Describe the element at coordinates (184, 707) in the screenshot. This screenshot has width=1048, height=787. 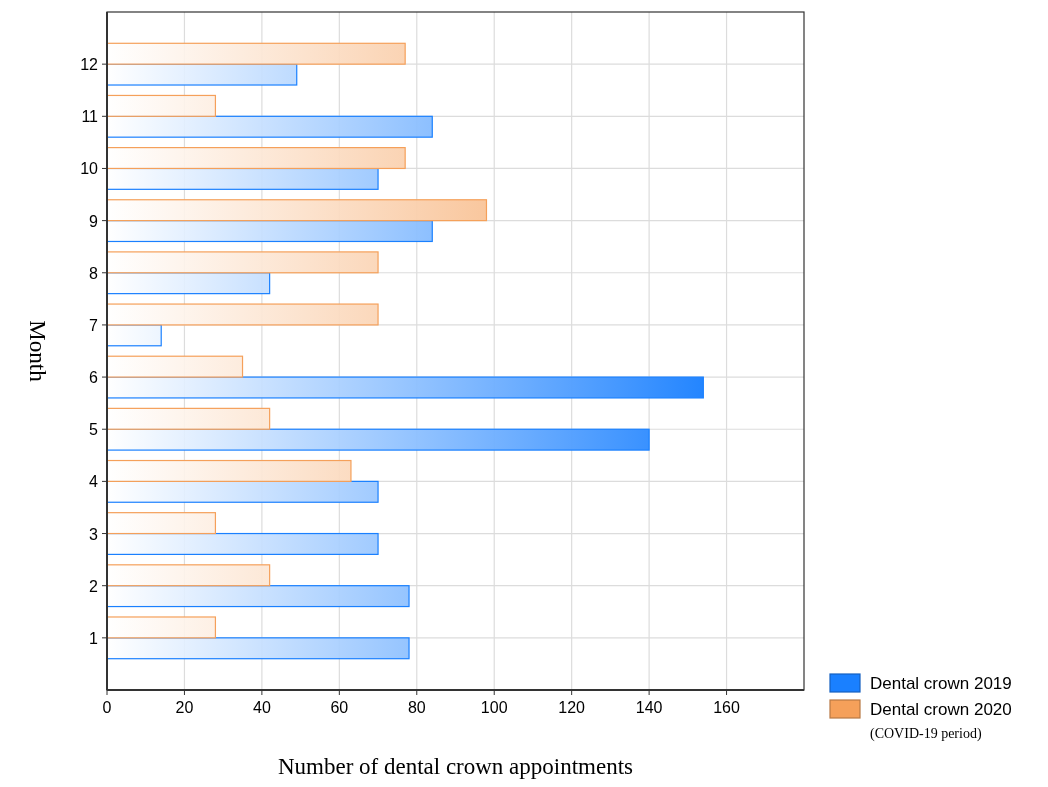
I see `x-tick-label: 20` at that location.